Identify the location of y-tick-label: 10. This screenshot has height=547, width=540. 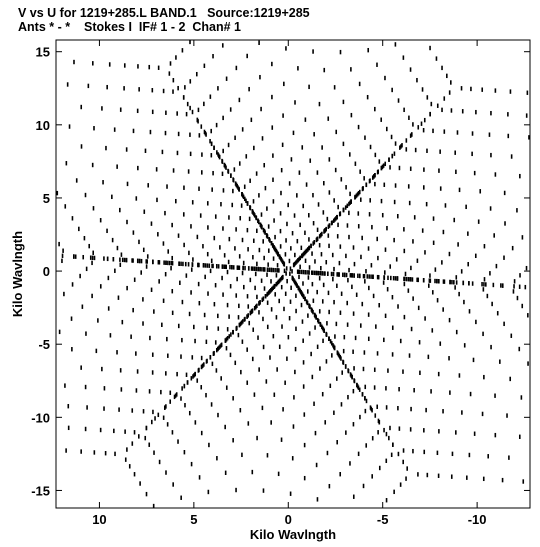
(43, 125).